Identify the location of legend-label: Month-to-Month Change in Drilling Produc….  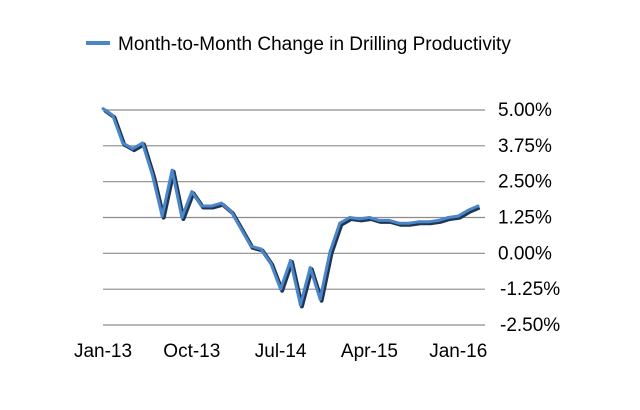
(314, 44).